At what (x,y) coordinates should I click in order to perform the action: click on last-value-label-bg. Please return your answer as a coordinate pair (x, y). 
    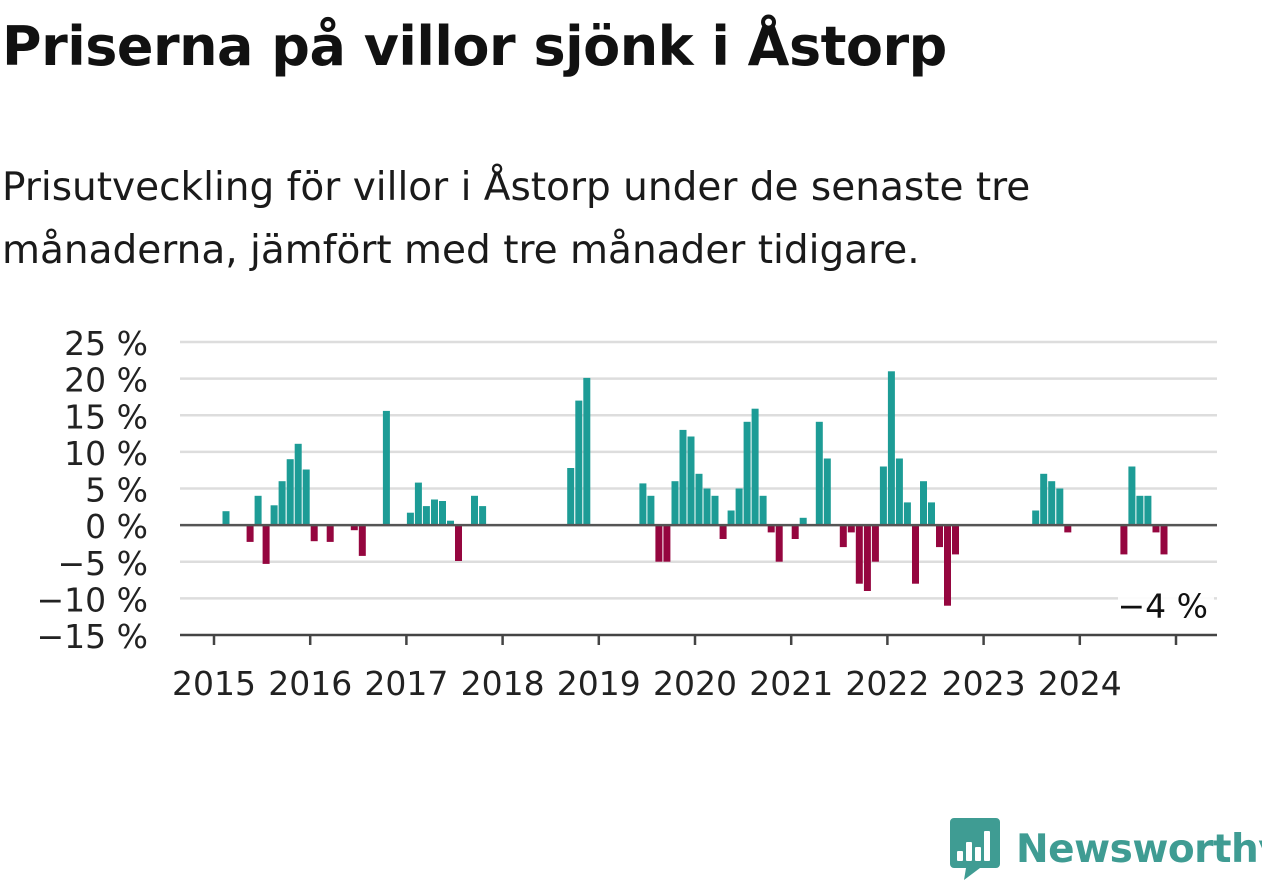
    Looking at the image, I should click on (1166, 605).